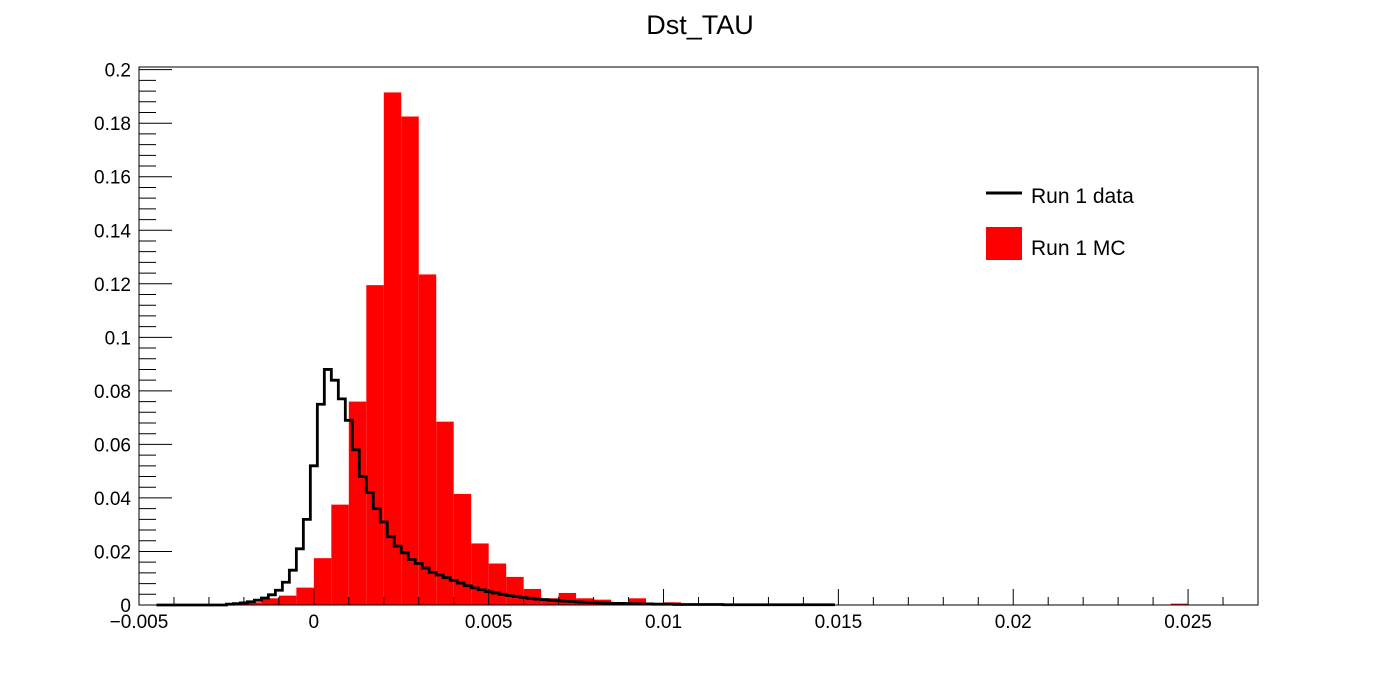 The width and height of the screenshot is (1398, 673). What do you see at coordinates (1188, 622) in the screenshot?
I see `x-tick-label: 0.025` at bounding box center [1188, 622].